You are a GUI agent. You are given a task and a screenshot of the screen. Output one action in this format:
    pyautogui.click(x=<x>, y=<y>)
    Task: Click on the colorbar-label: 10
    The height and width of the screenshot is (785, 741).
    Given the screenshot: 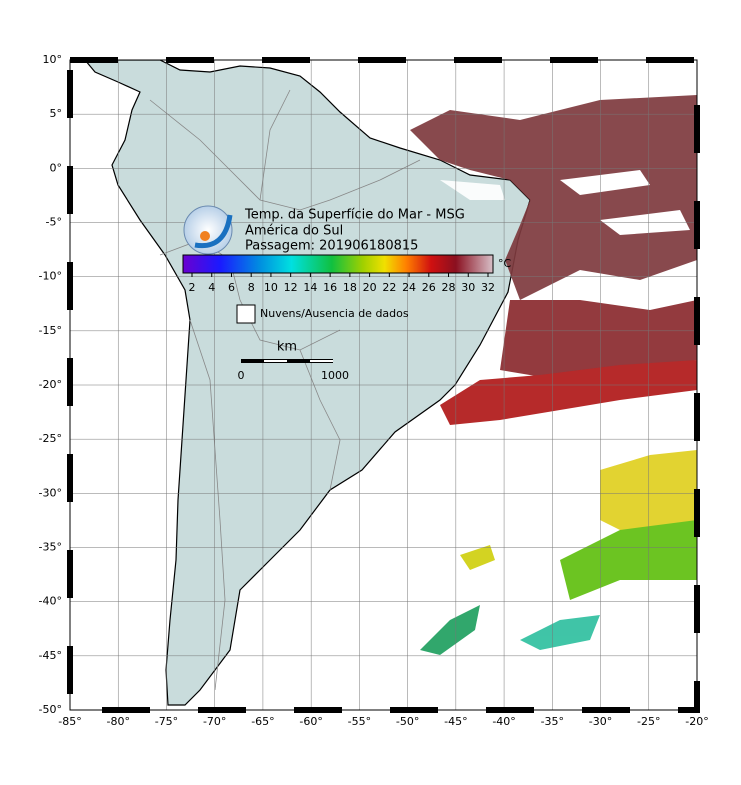 What is the action you would take?
    pyautogui.click(x=271, y=287)
    